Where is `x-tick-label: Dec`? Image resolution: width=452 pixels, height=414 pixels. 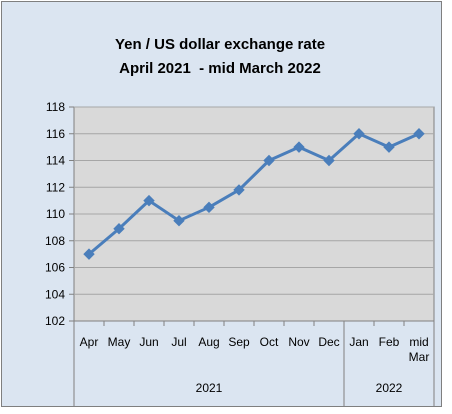 x-tick-label: Dec is located at coordinates (328, 342).